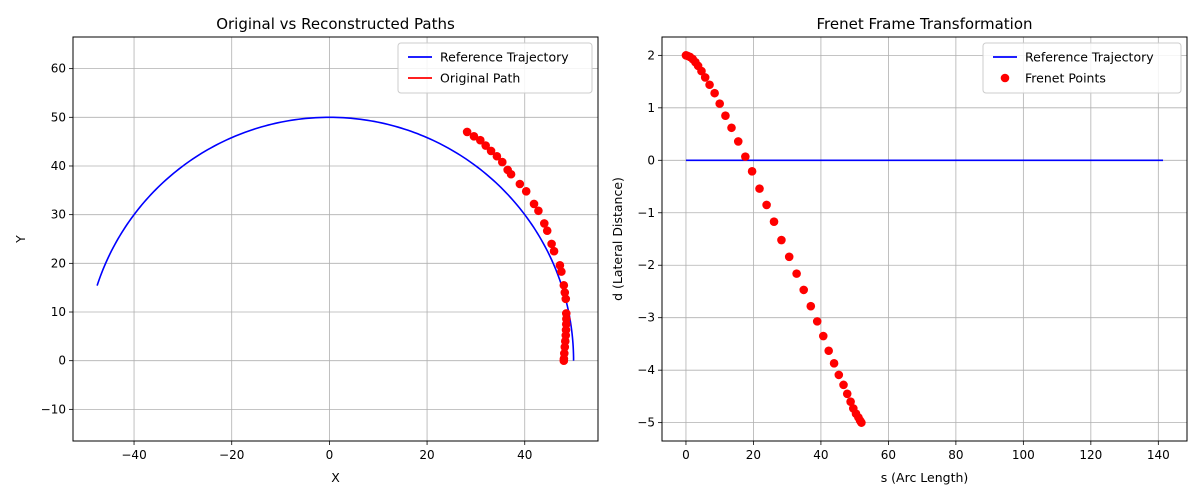  I want to click on legend: Reference Trajectory Frenet Points, so click(1082, 68).